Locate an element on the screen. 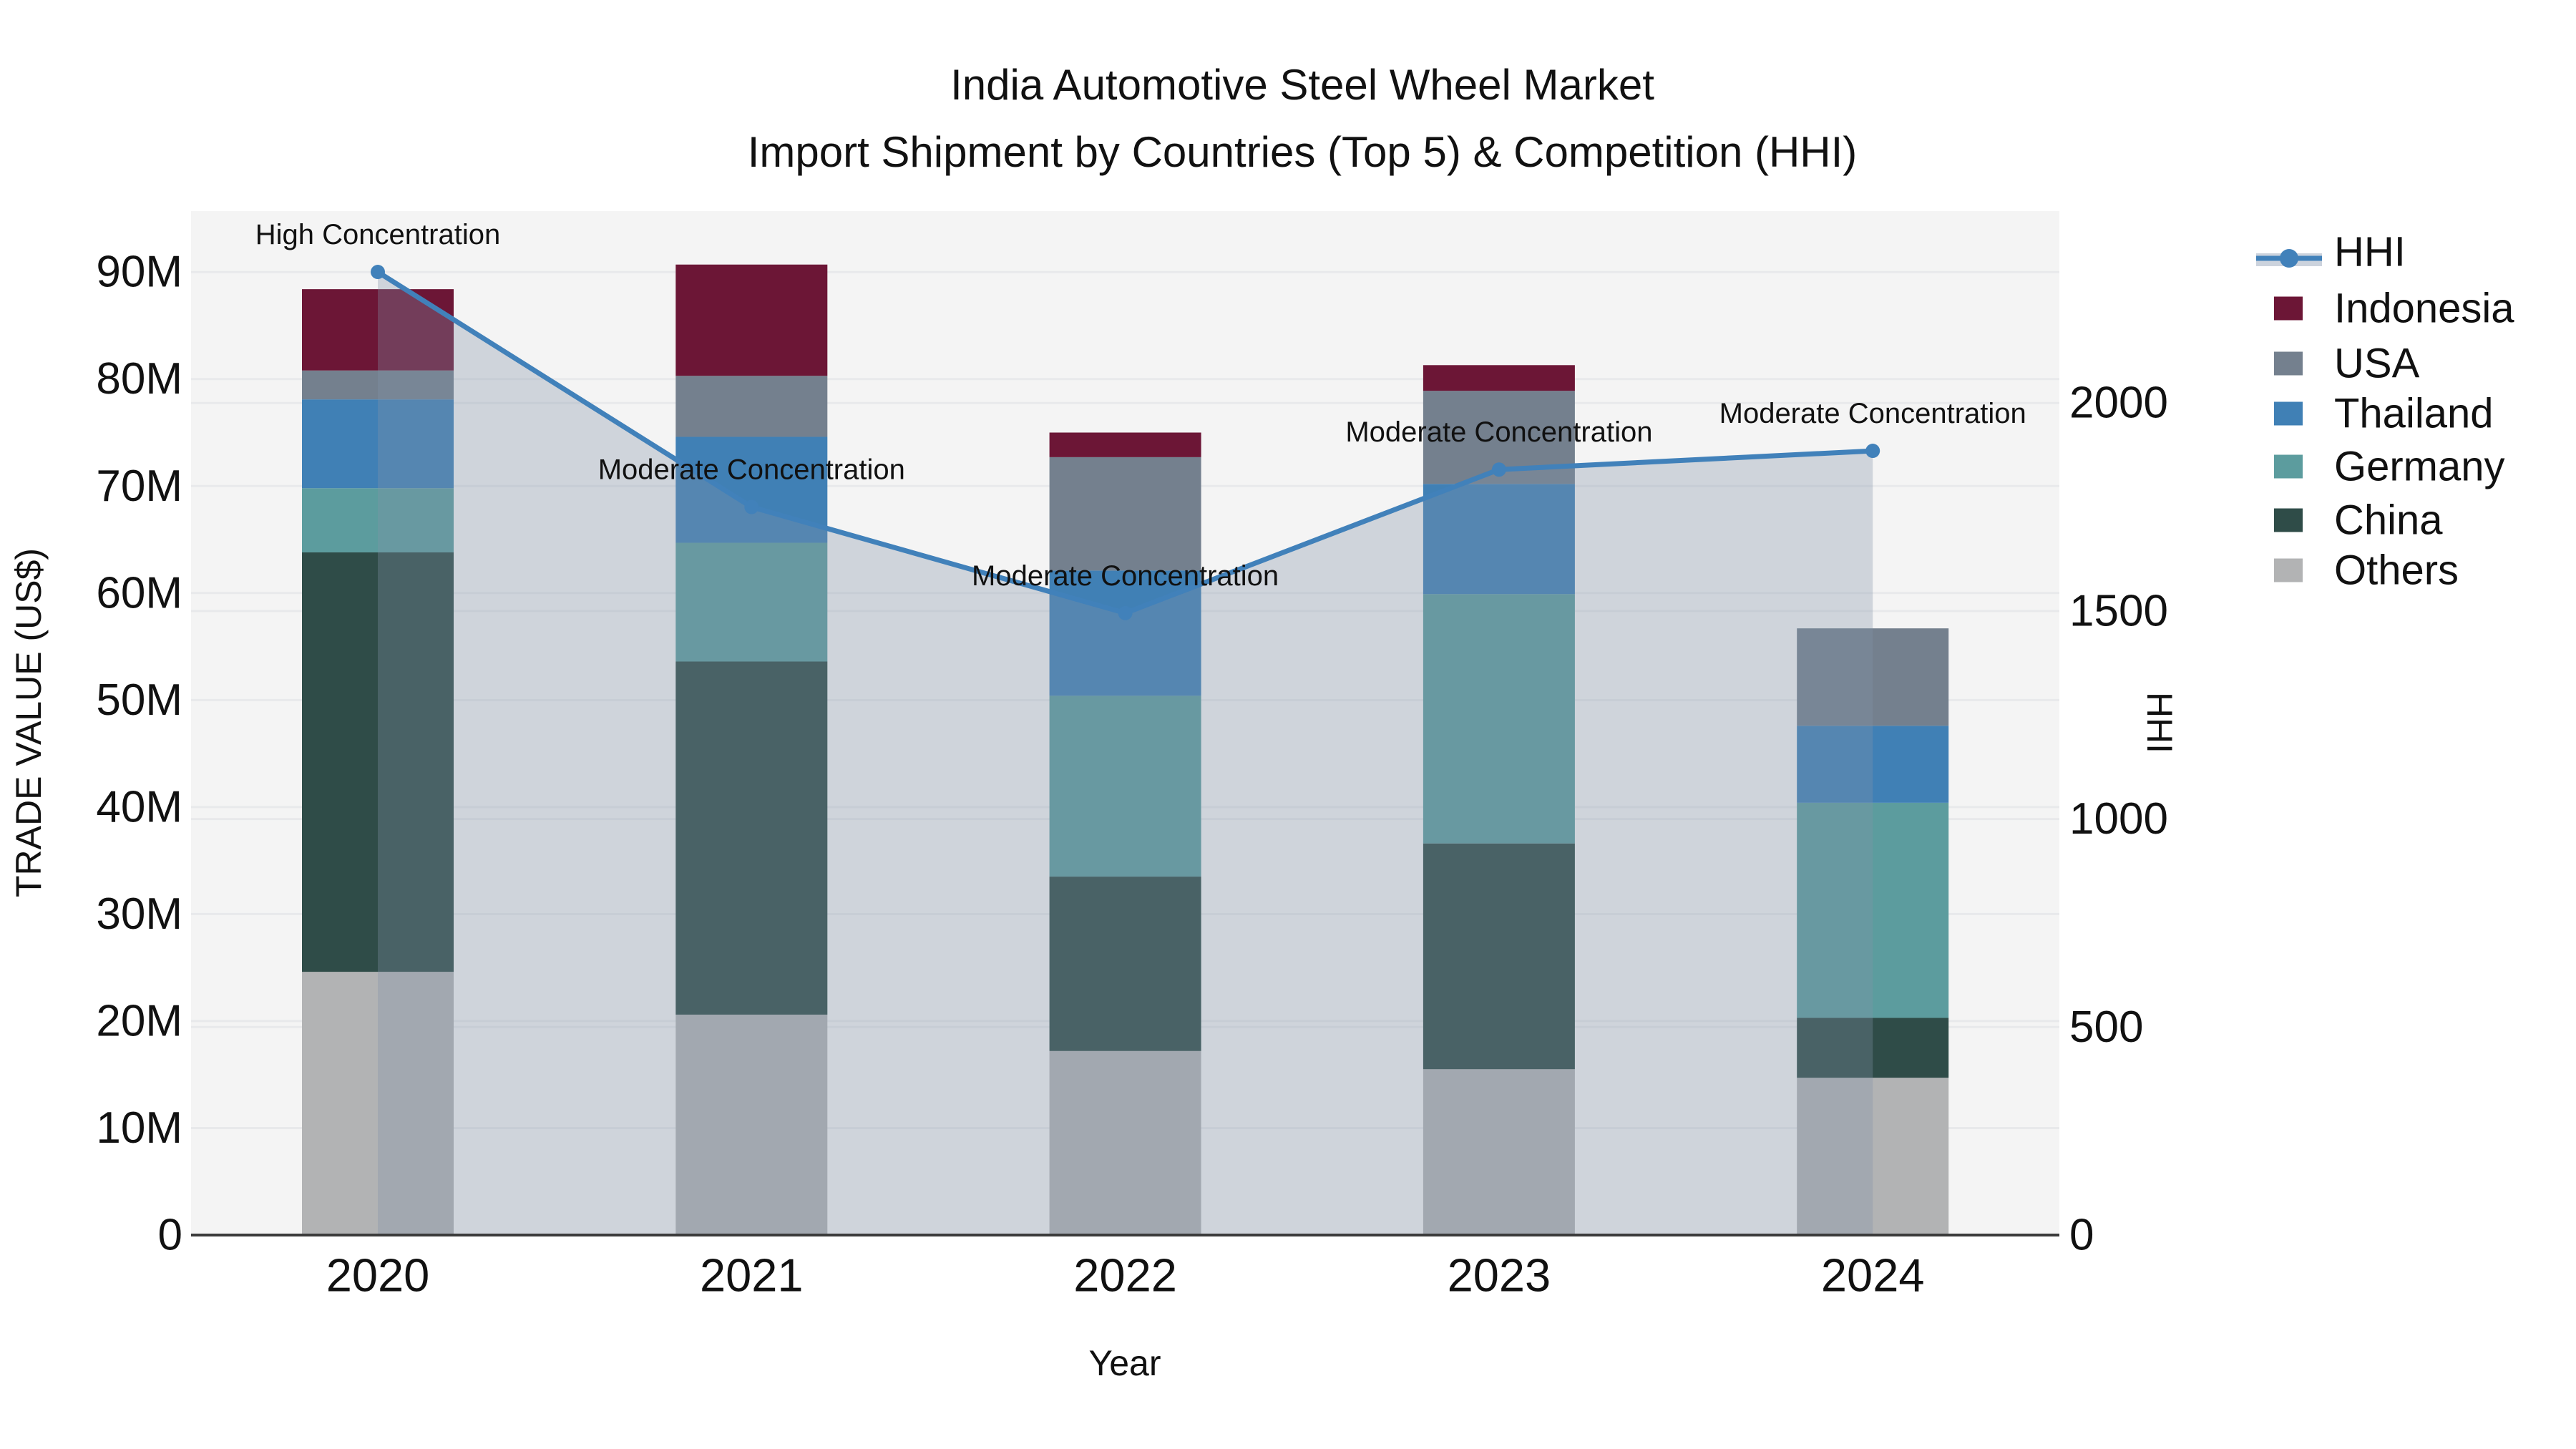 The image size is (2576, 1449). legend-label-indonesia: Indonesia is located at coordinates (2424, 309).